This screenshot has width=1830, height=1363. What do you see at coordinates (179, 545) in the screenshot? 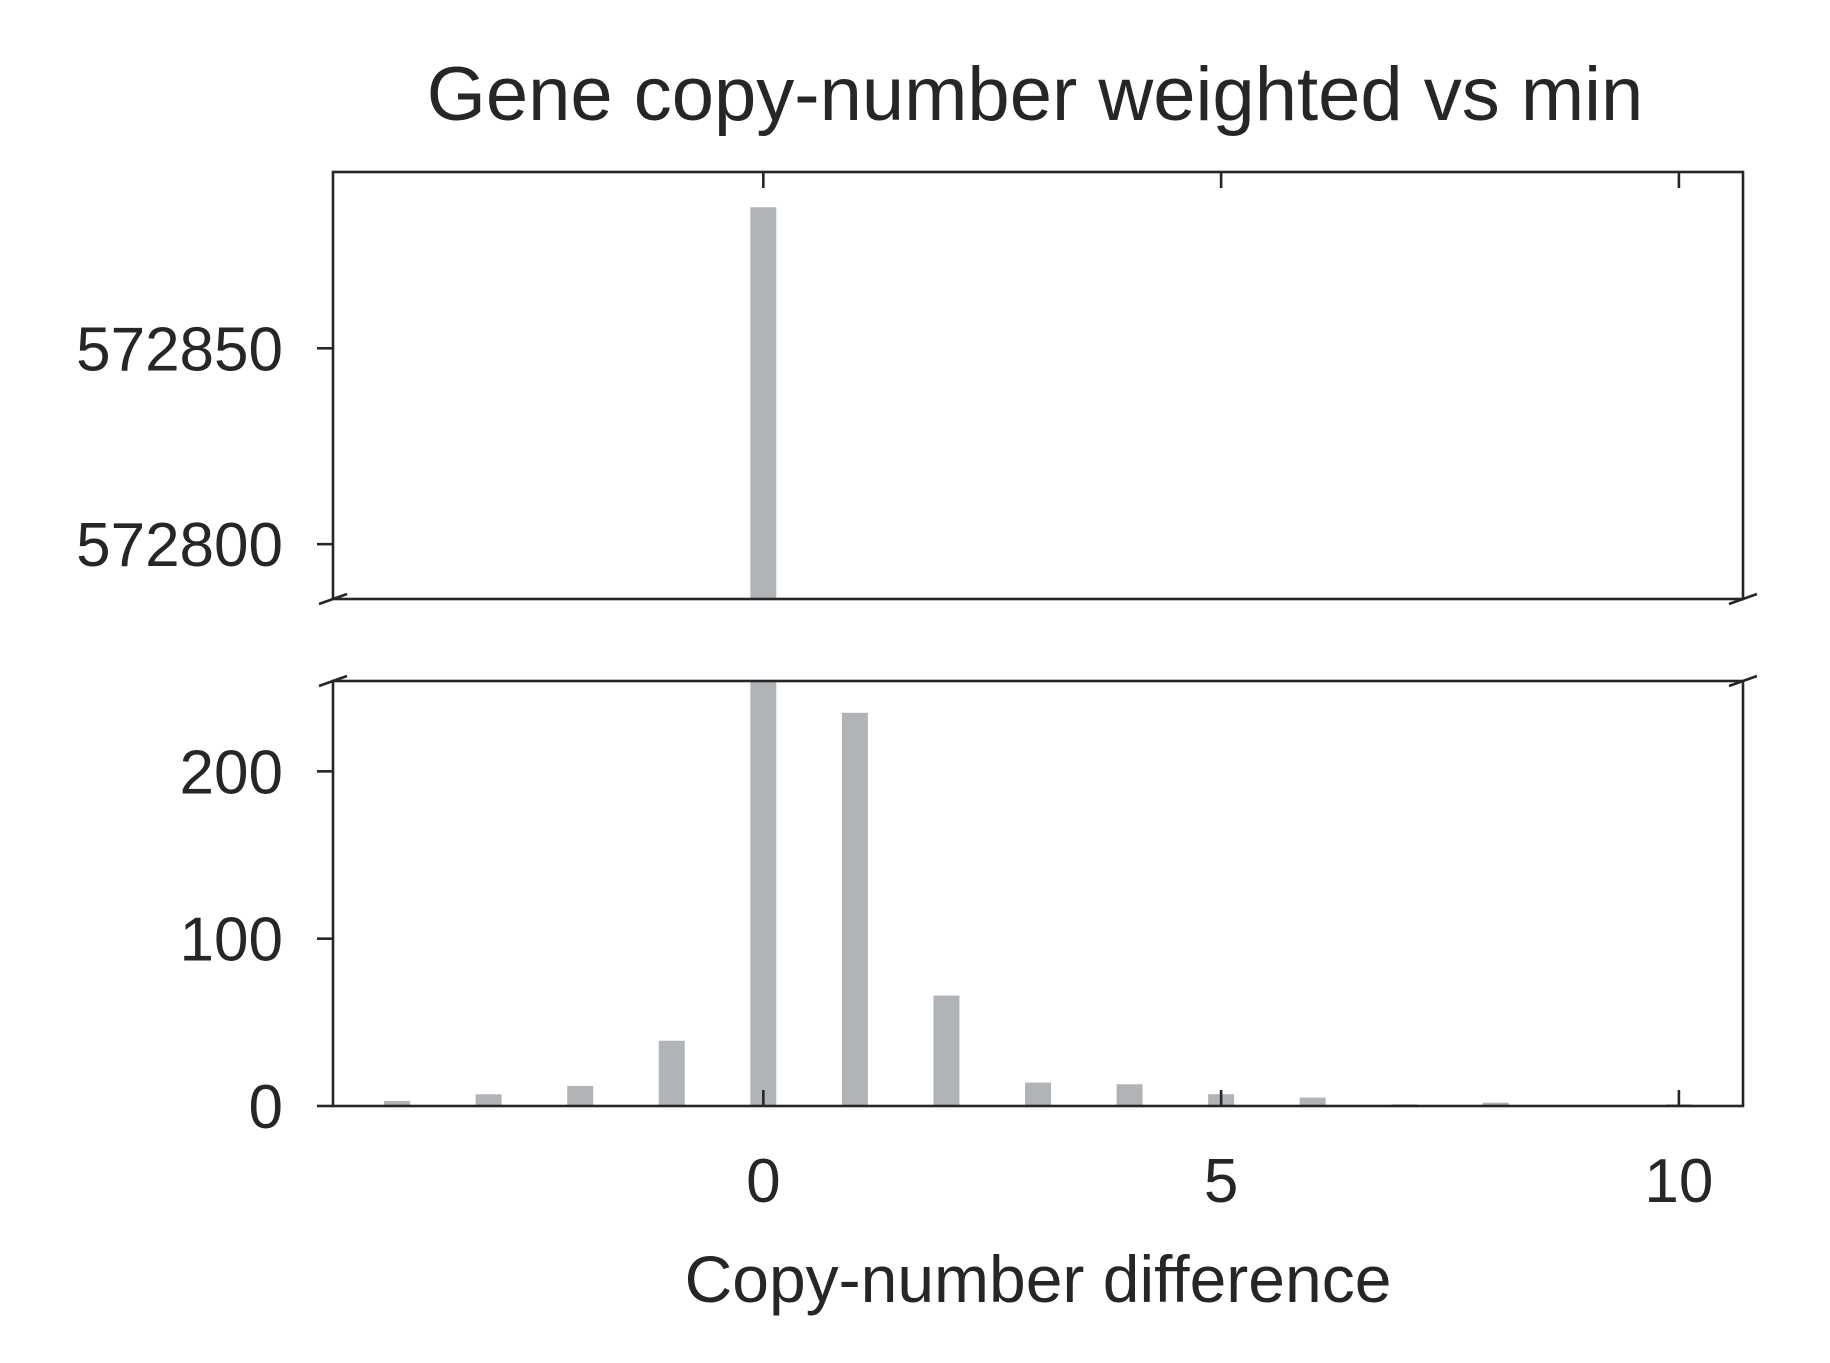
I see `y-tick-label: 572800` at bounding box center [179, 545].